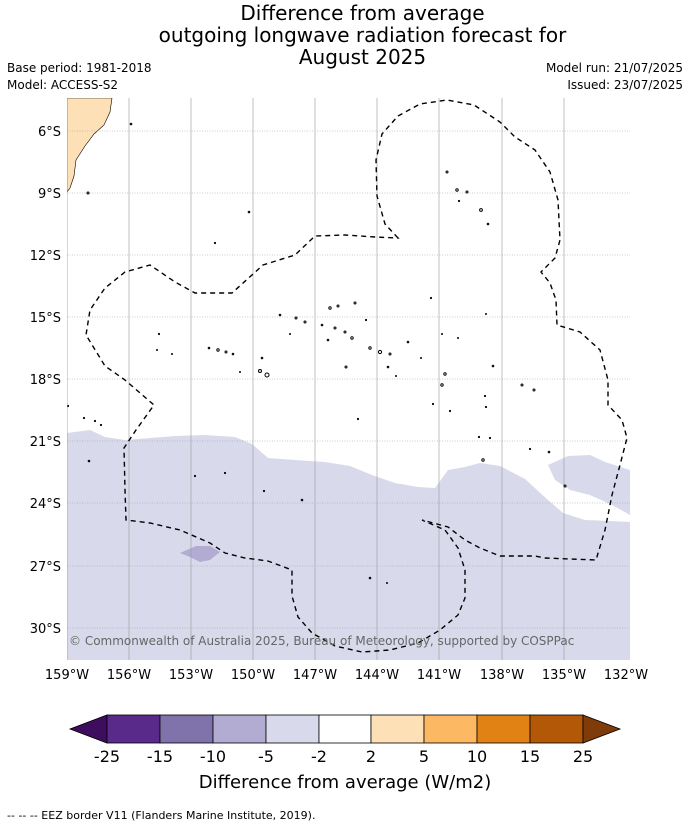  What do you see at coordinates (129, 675) in the screenshot?
I see `lon-label: 156°W` at bounding box center [129, 675].